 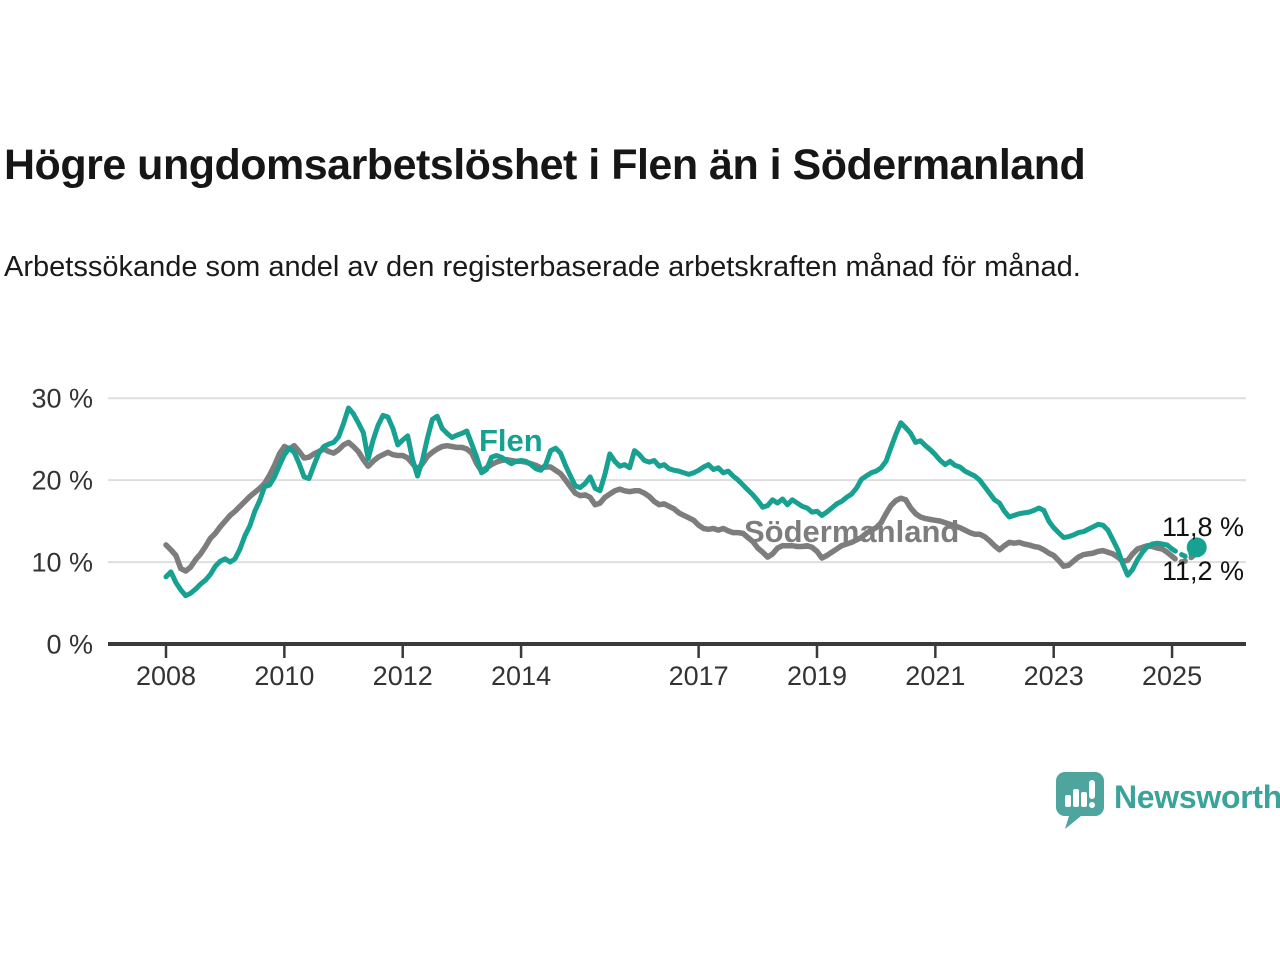 I want to click on newsworthy-brand-text: Newsworthy, so click(x=1197, y=797).